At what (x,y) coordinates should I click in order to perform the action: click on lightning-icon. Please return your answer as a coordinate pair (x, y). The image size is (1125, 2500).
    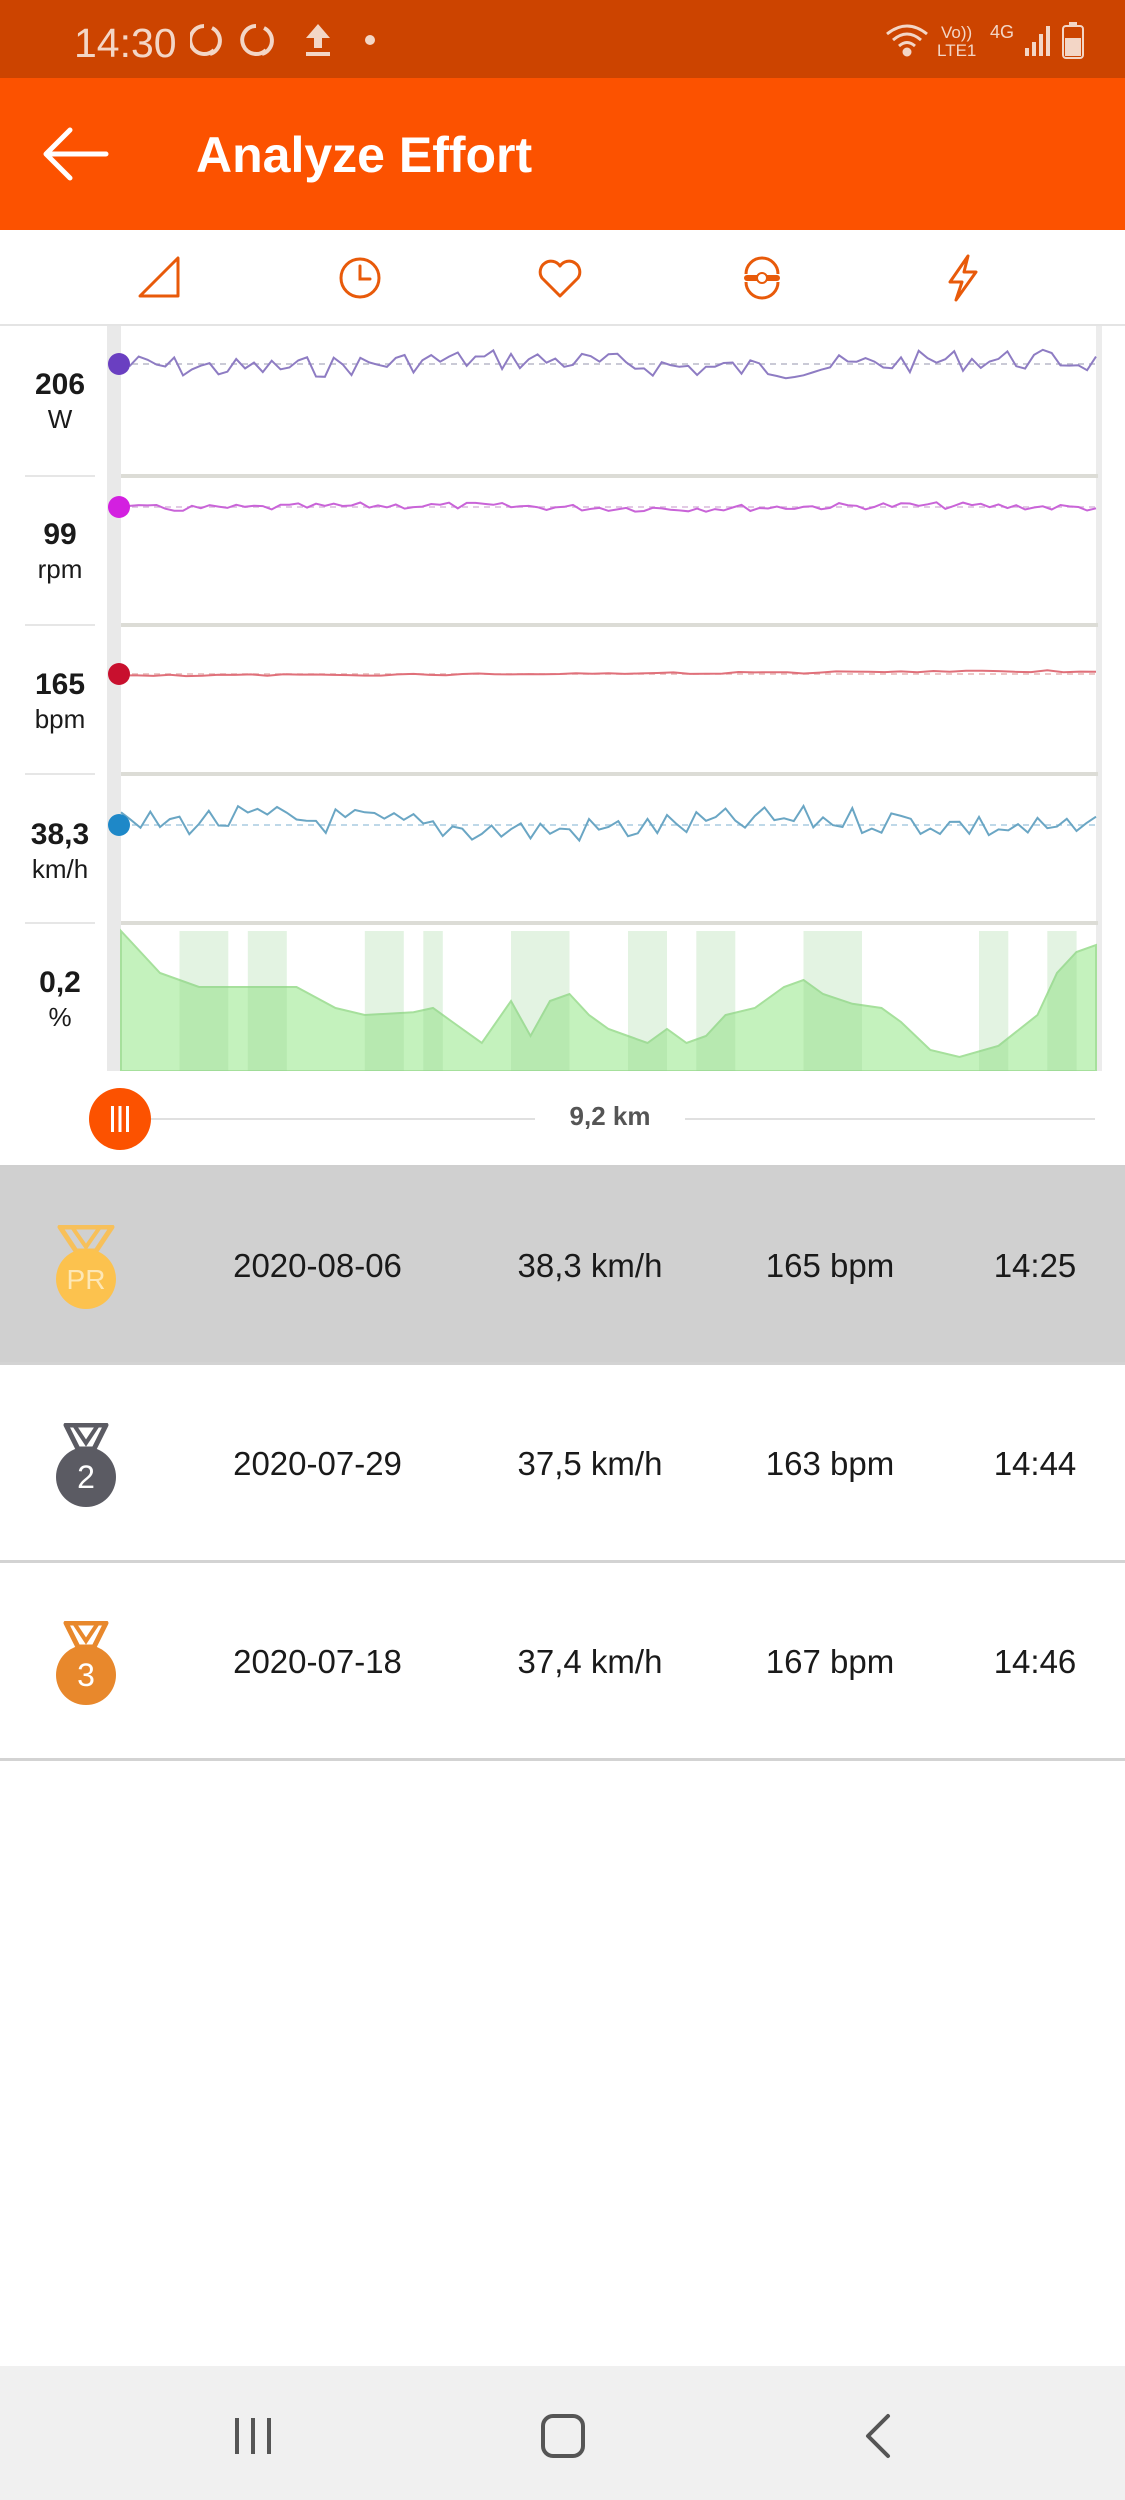
    Looking at the image, I should click on (963, 278).